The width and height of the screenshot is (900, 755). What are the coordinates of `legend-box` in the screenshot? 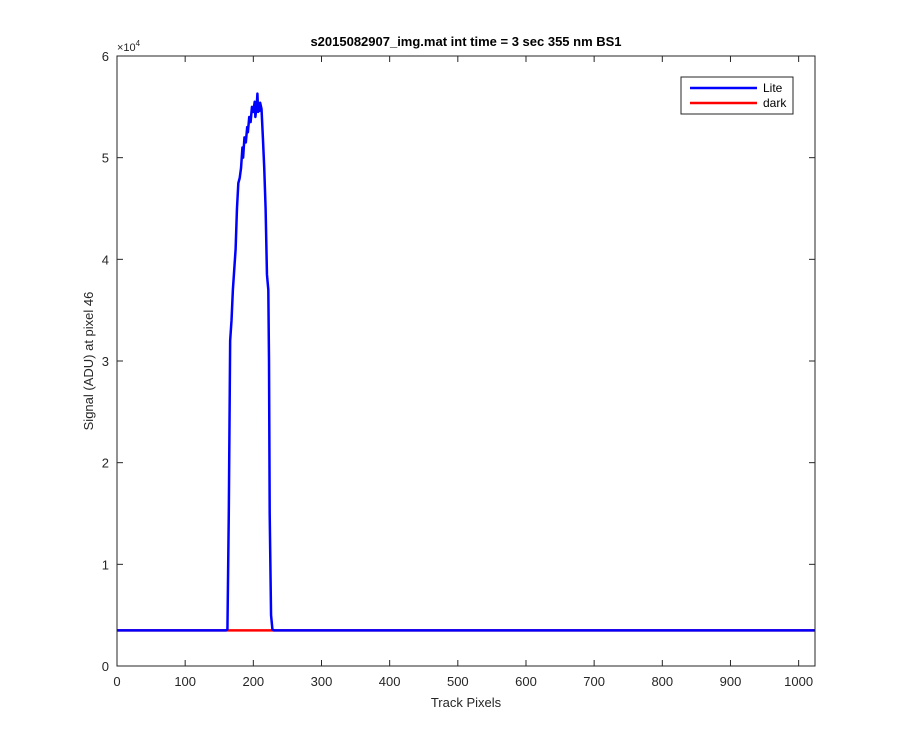 It's located at (737, 95).